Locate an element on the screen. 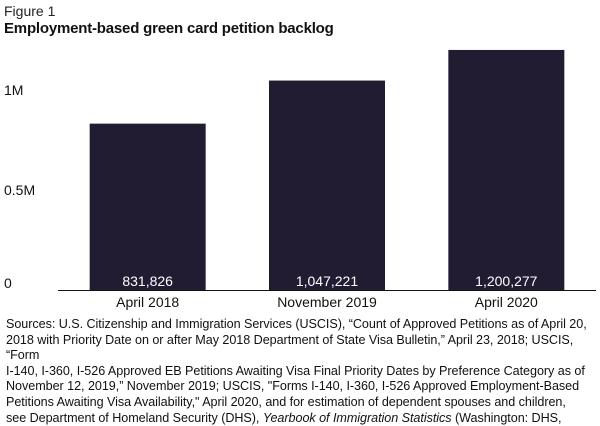  sources-line: “Form is located at coordinates (23, 355).